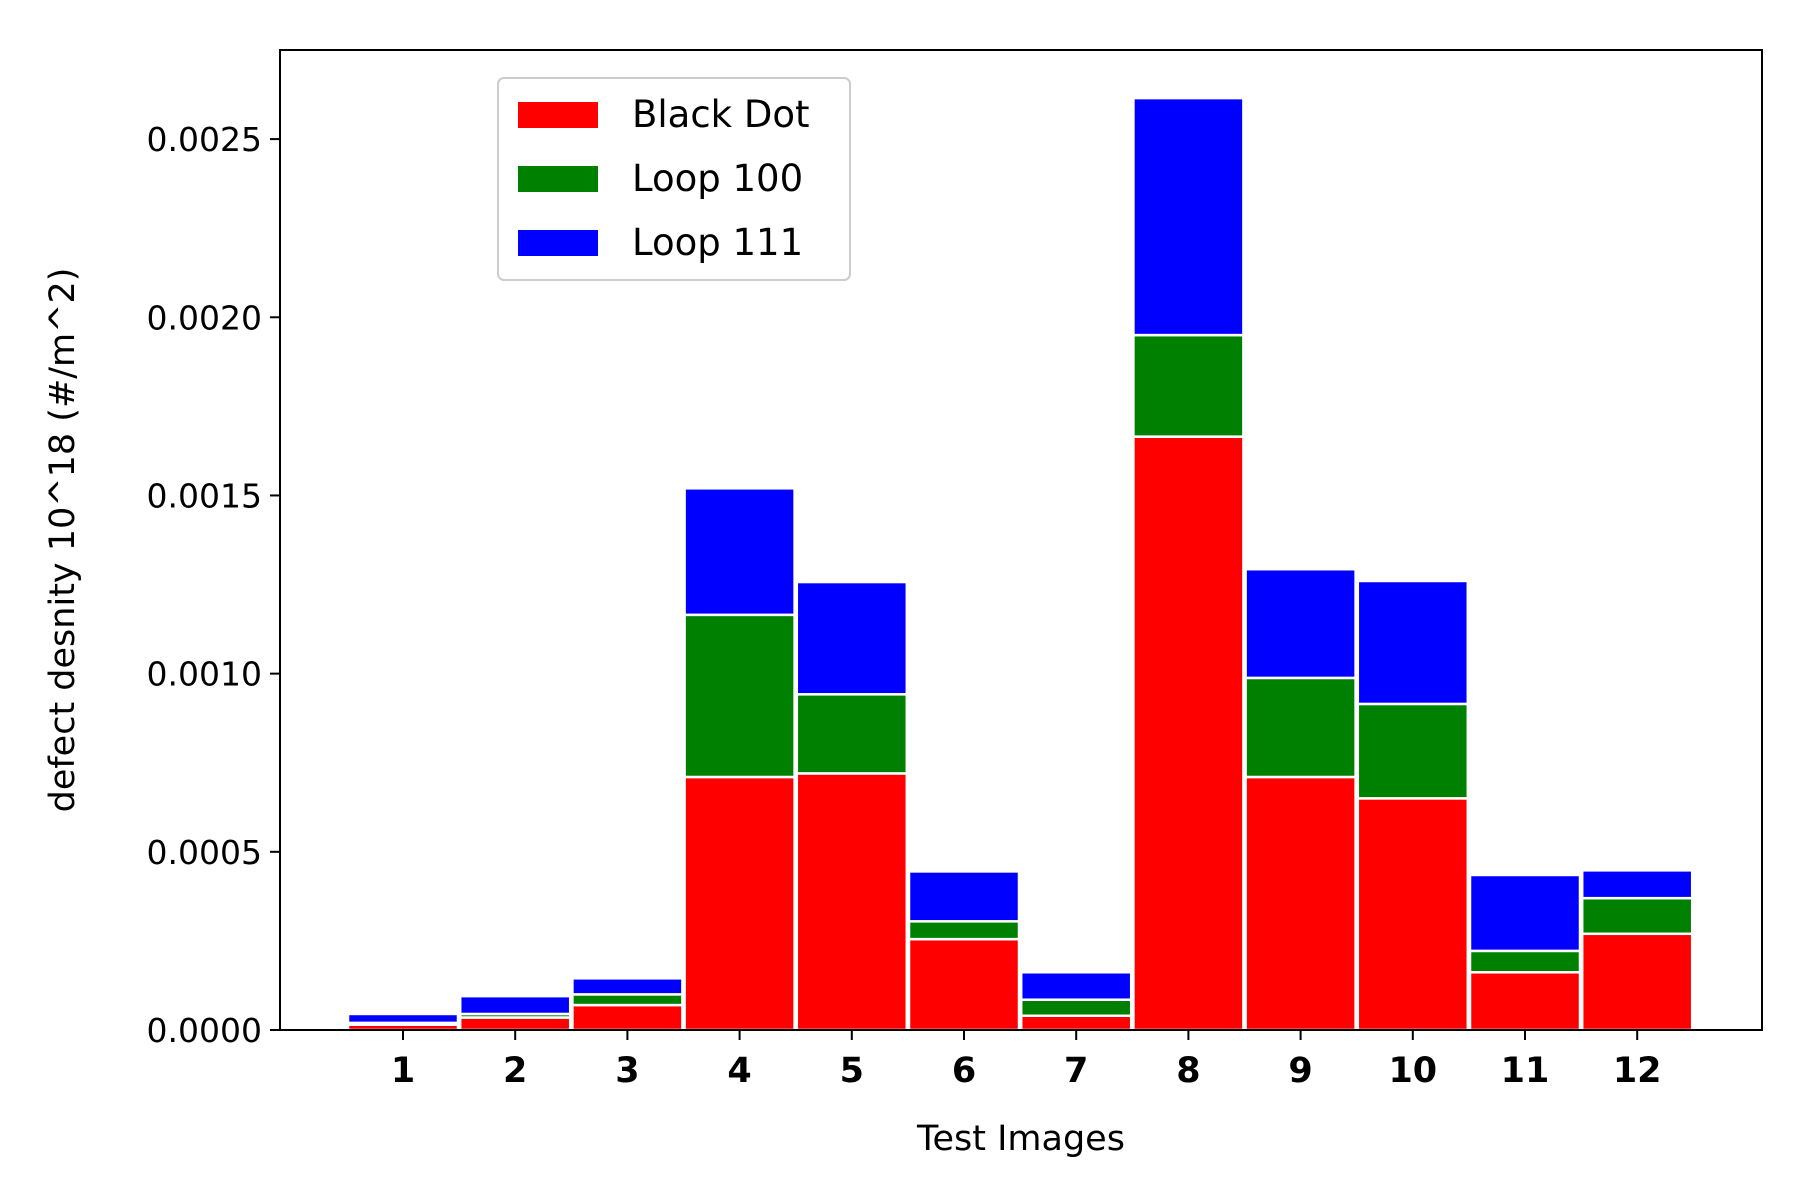 This screenshot has width=1800, height=1200. Describe the element at coordinates (1525, 1071) in the screenshot. I see `x-tick-label: 11` at that location.